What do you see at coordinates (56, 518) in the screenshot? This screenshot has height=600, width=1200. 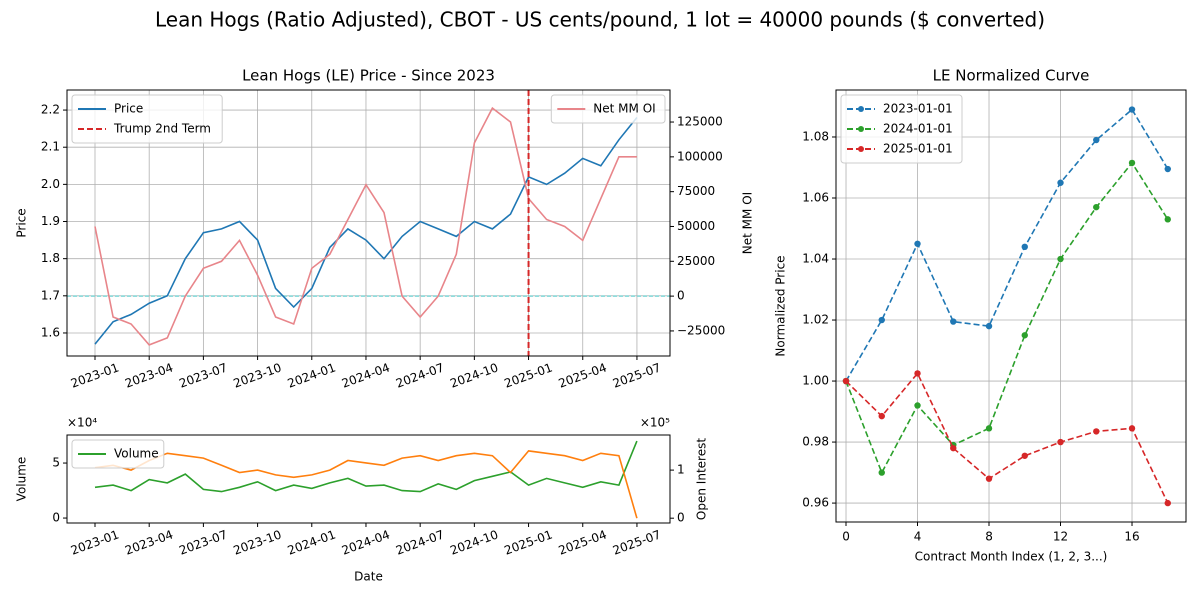 I see `y-tick-label: 0` at bounding box center [56, 518].